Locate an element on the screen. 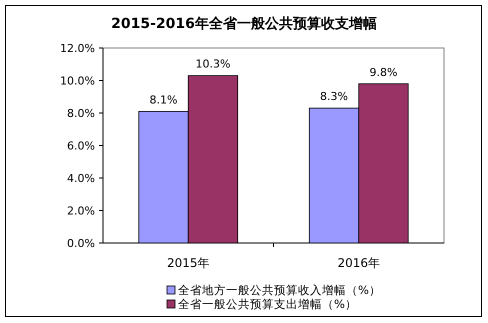  data-label: 8.1% is located at coordinates (164, 99).